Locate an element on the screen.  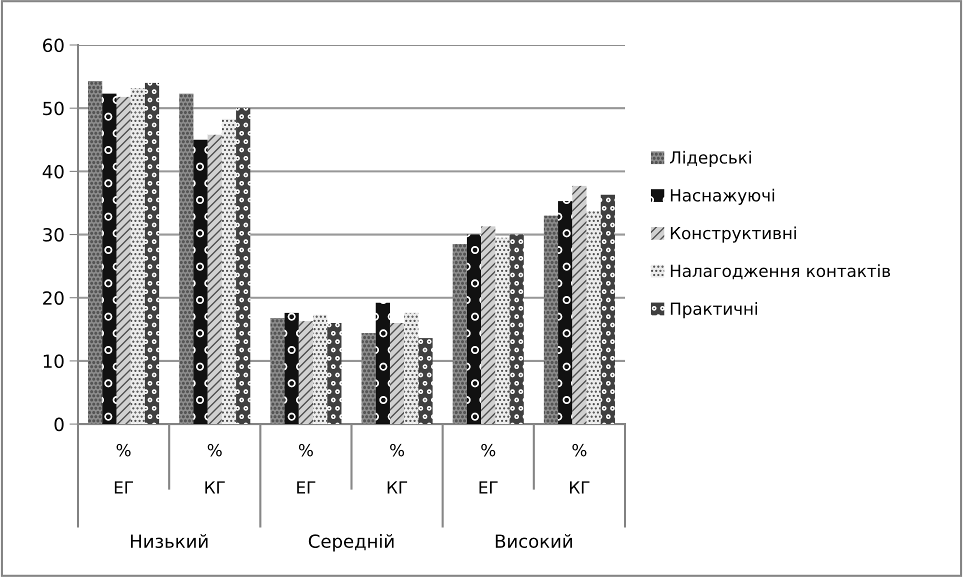
legend-label: Налагодження контактів is located at coordinates (780, 272).